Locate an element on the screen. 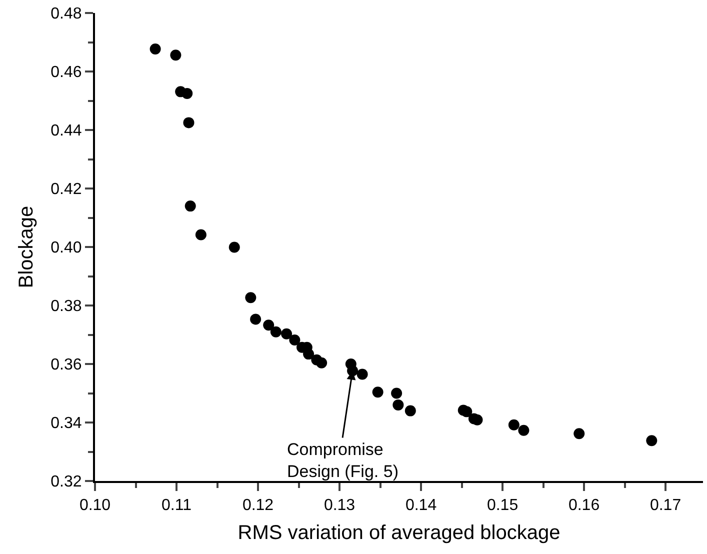  y-axis-title: Blockage is located at coordinates (27, 247).